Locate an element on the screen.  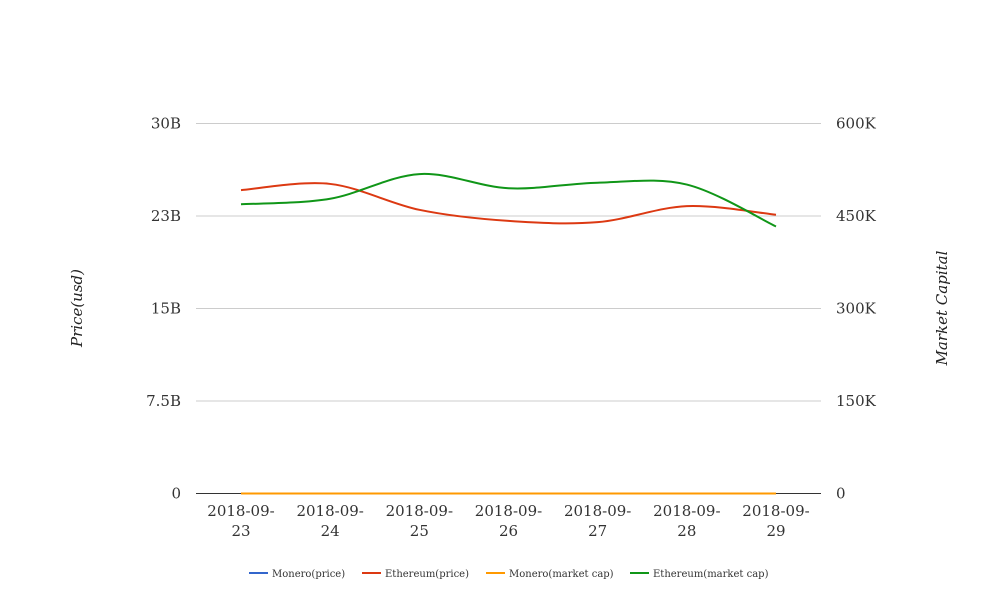
right-axis-ticks: 0 150K 300K 450K 600K is located at coordinates (856, 309).